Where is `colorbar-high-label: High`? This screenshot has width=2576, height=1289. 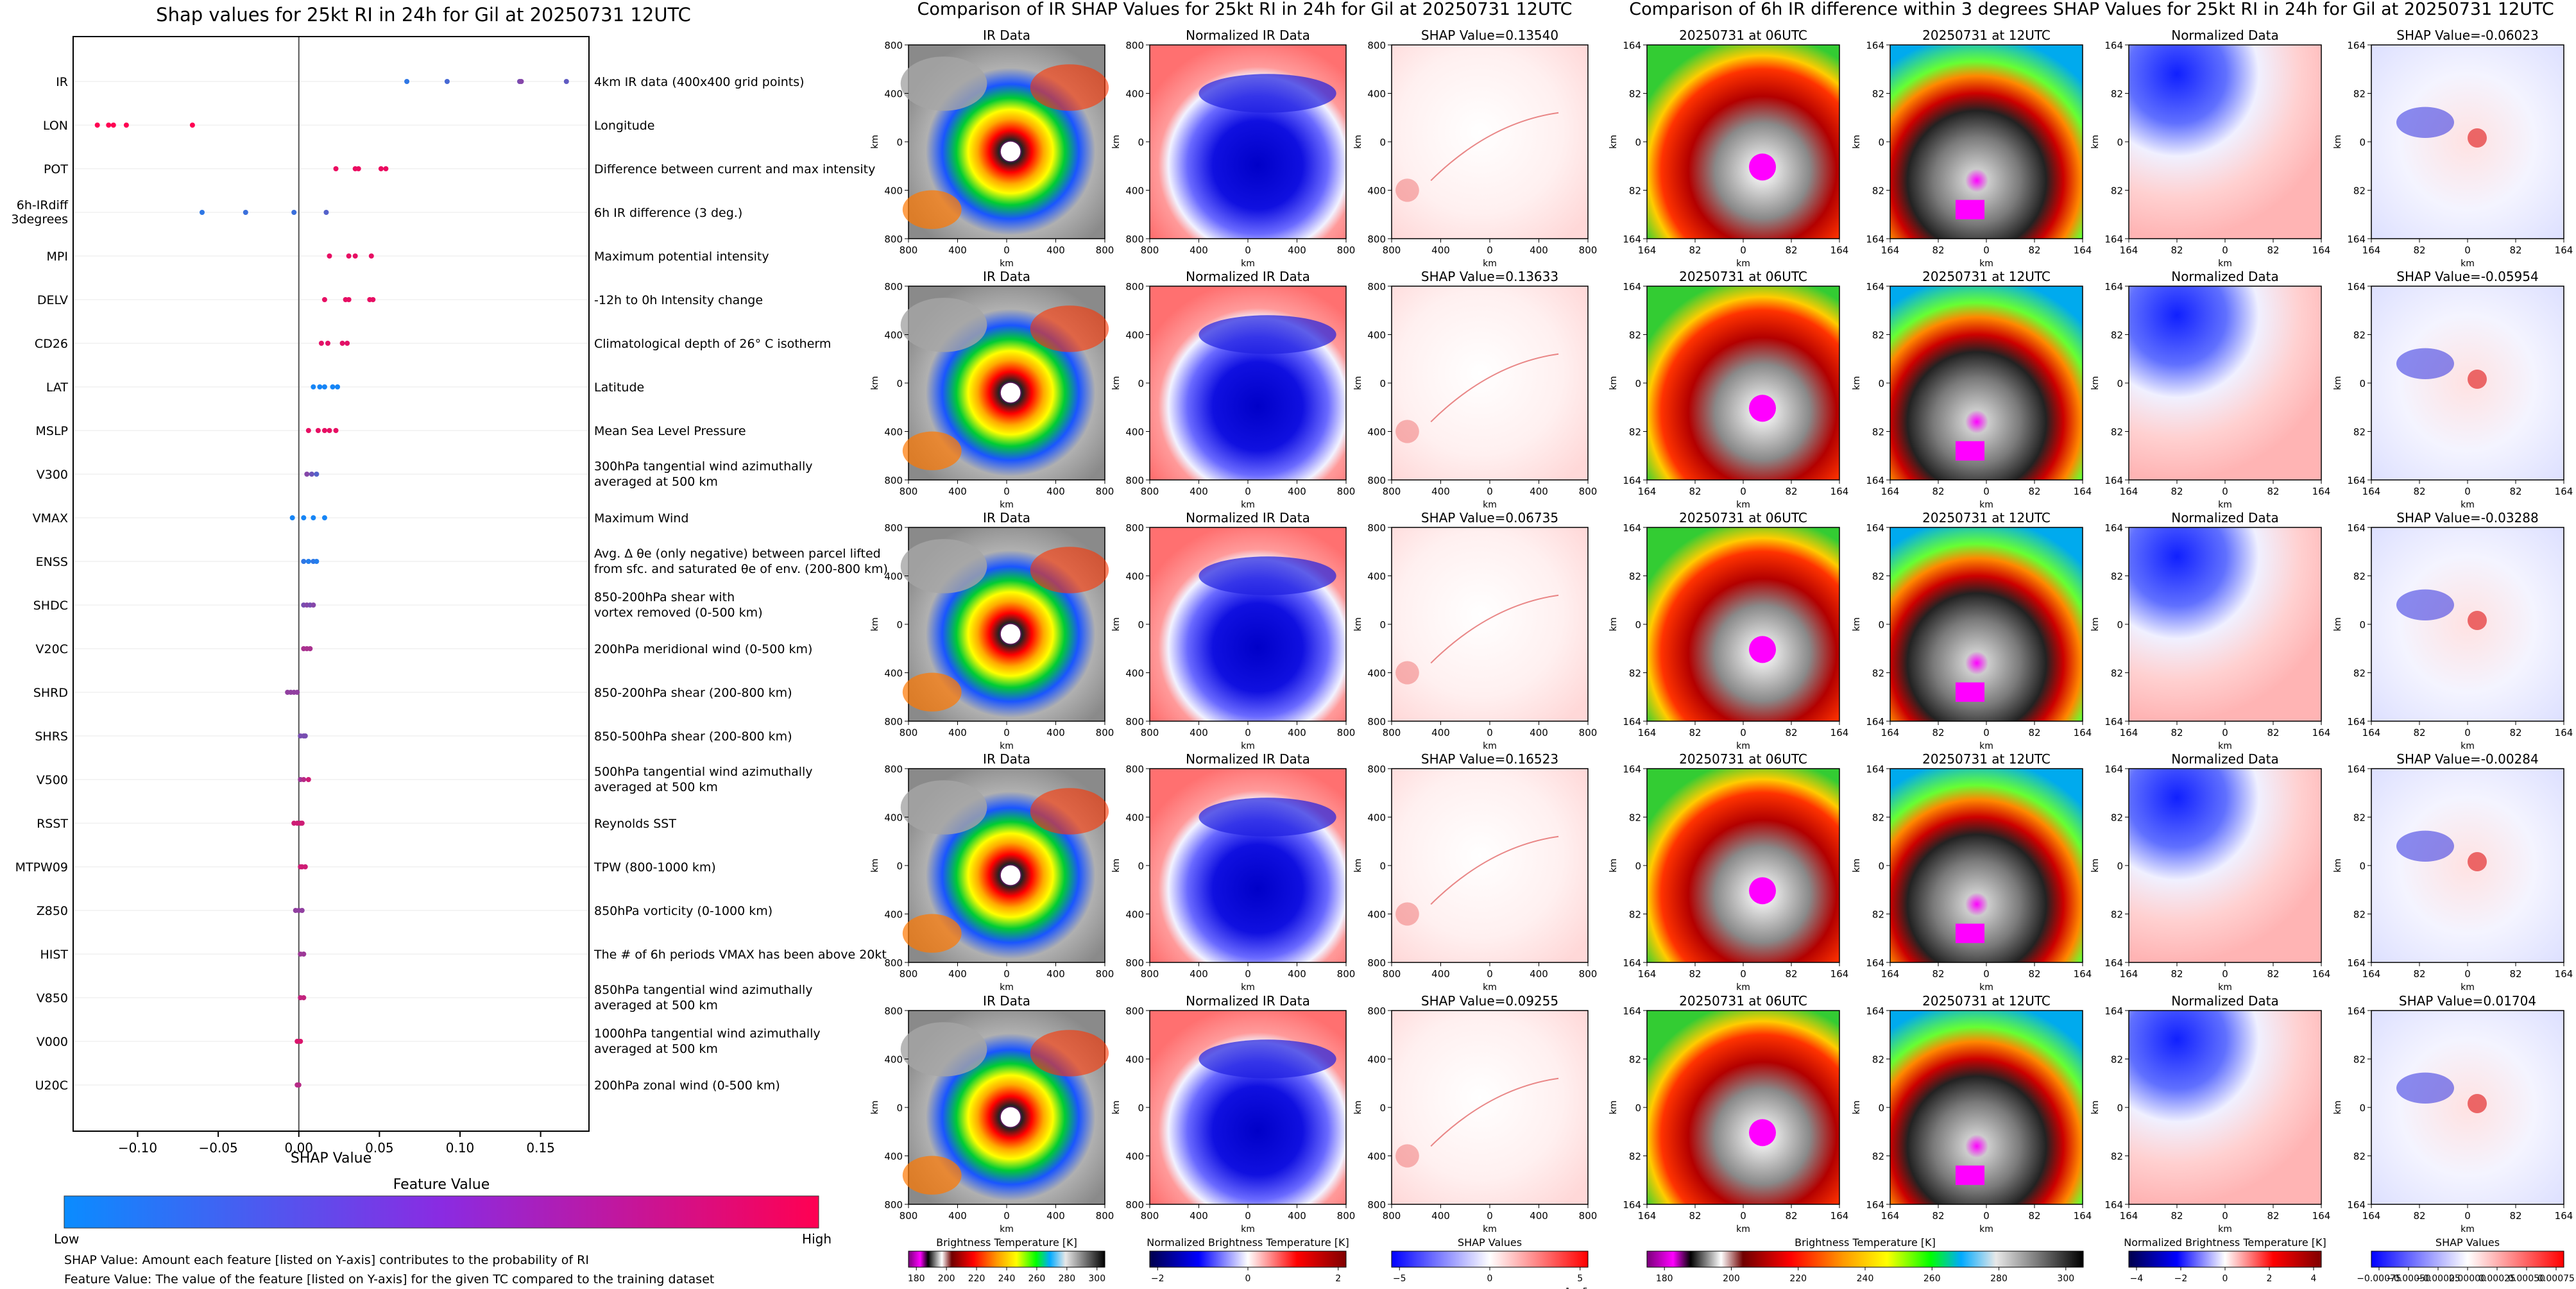
colorbar-high-label: High is located at coordinates (817, 1239).